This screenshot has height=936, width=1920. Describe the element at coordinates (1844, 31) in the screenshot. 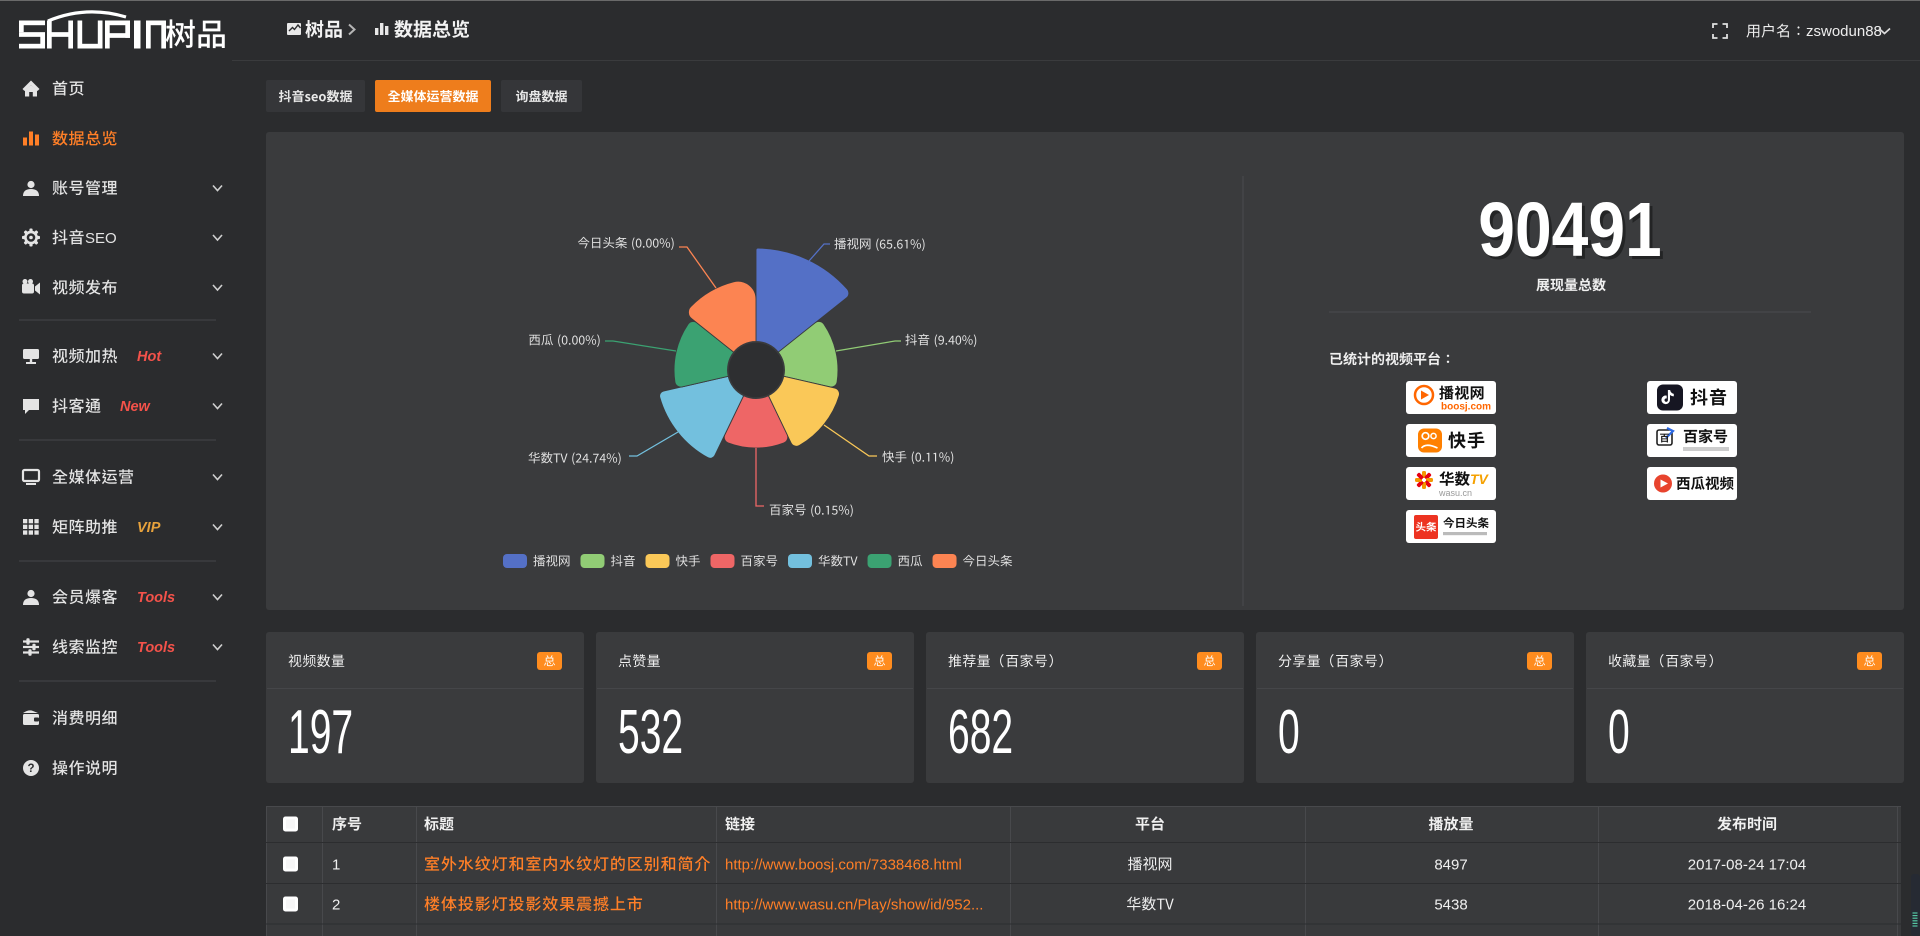

I see `svg-text: zswodun88` at that location.